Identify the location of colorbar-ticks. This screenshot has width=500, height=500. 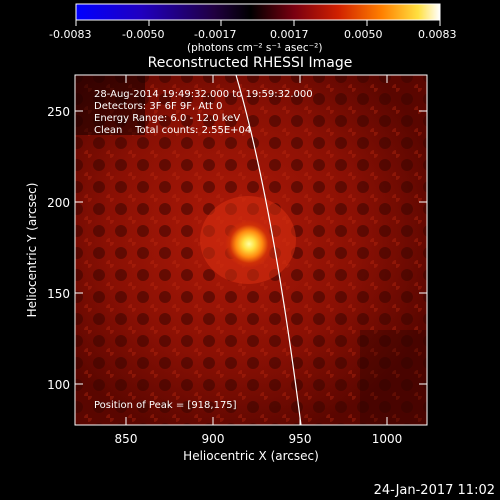
(258, 23).